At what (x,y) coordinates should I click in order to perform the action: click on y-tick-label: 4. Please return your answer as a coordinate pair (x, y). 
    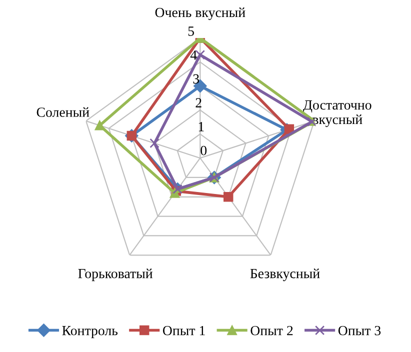
    Looking at the image, I should click on (193, 55).